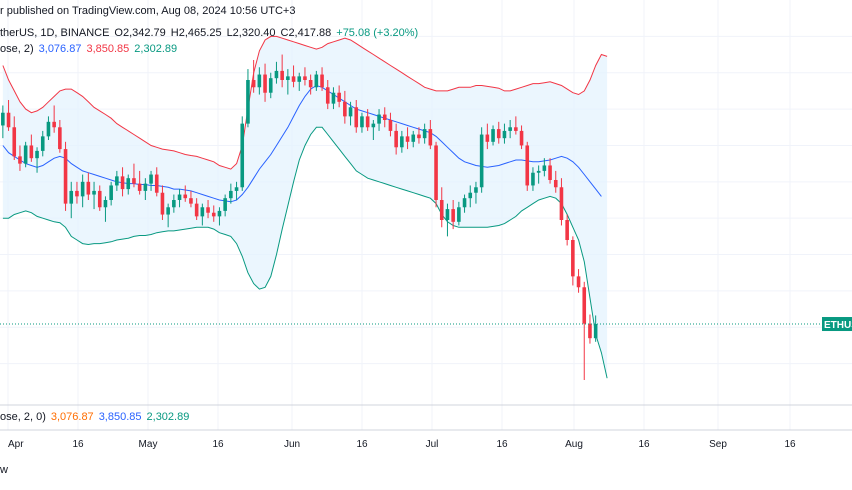 This screenshot has height=490, width=852. I want to click on lower-label: ose, 2, 0), so click(23, 417).